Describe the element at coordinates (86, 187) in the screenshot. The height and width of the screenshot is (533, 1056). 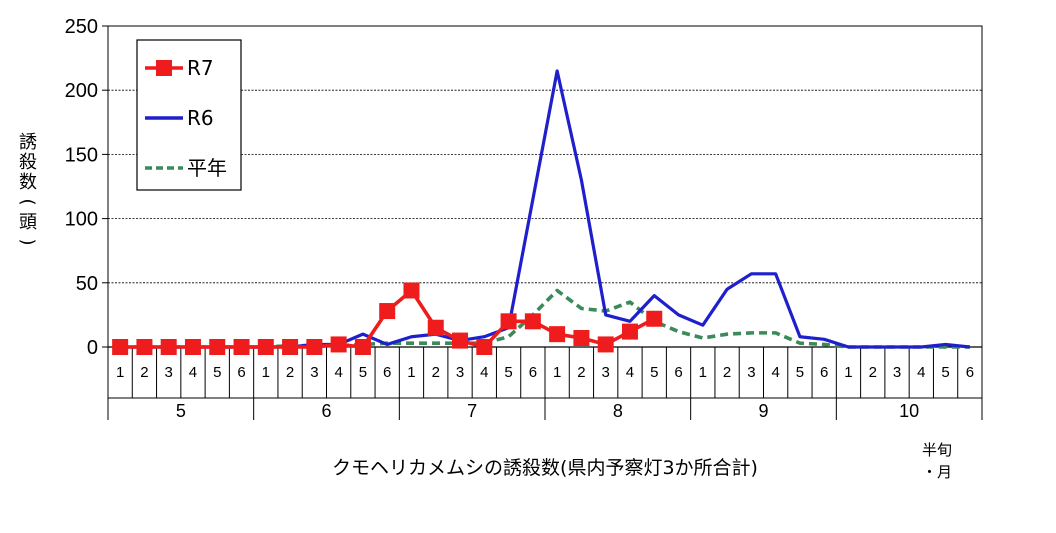
I see `y-axis: 0 50 100 150 200 250` at that location.